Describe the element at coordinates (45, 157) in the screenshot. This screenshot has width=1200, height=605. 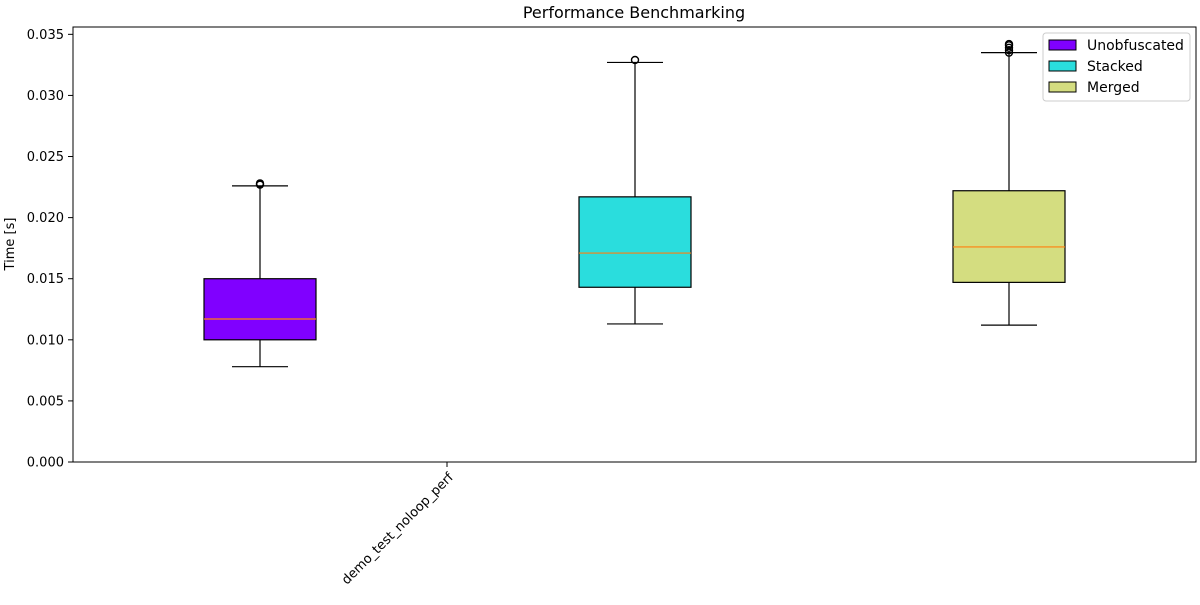
I see `y-tick-label: 0.025` at that location.